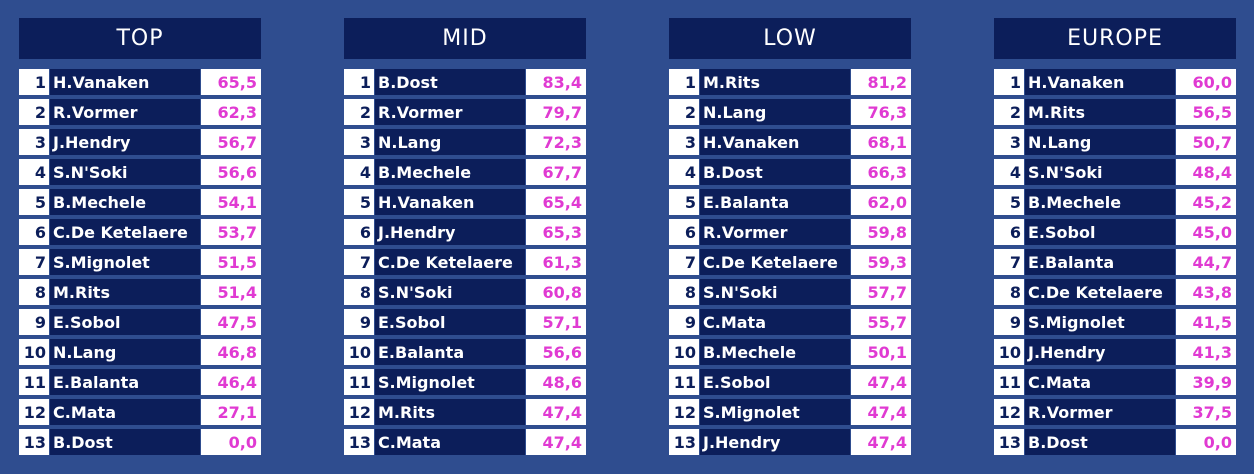 This screenshot has height=474, width=1254. Describe the element at coordinates (790, 384) in the screenshot. I see `ranking-row: 11 E.Sobol 47,4` at that location.